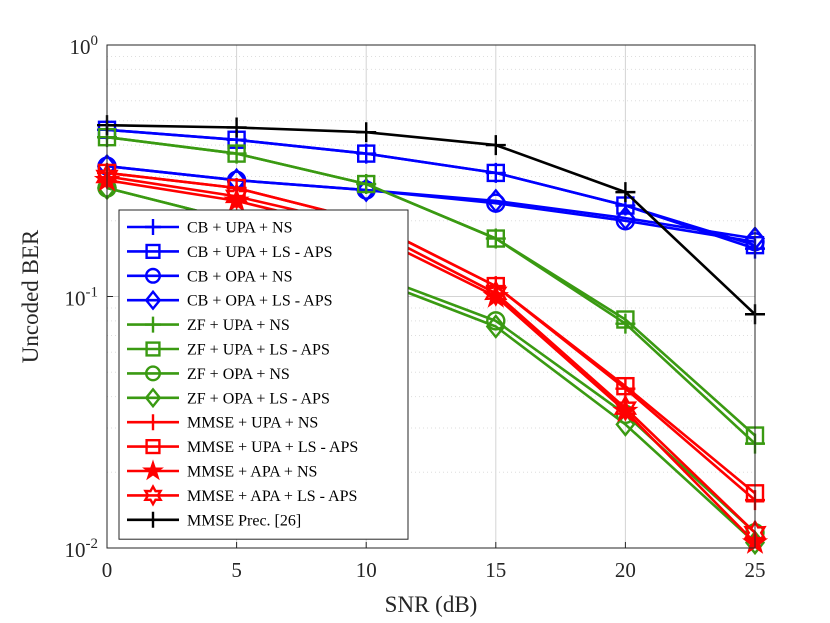 The width and height of the screenshot is (830, 623). What do you see at coordinates (495, 570) in the screenshot?
I see `x-tick-label: 15` at bounding box center [495, 570].